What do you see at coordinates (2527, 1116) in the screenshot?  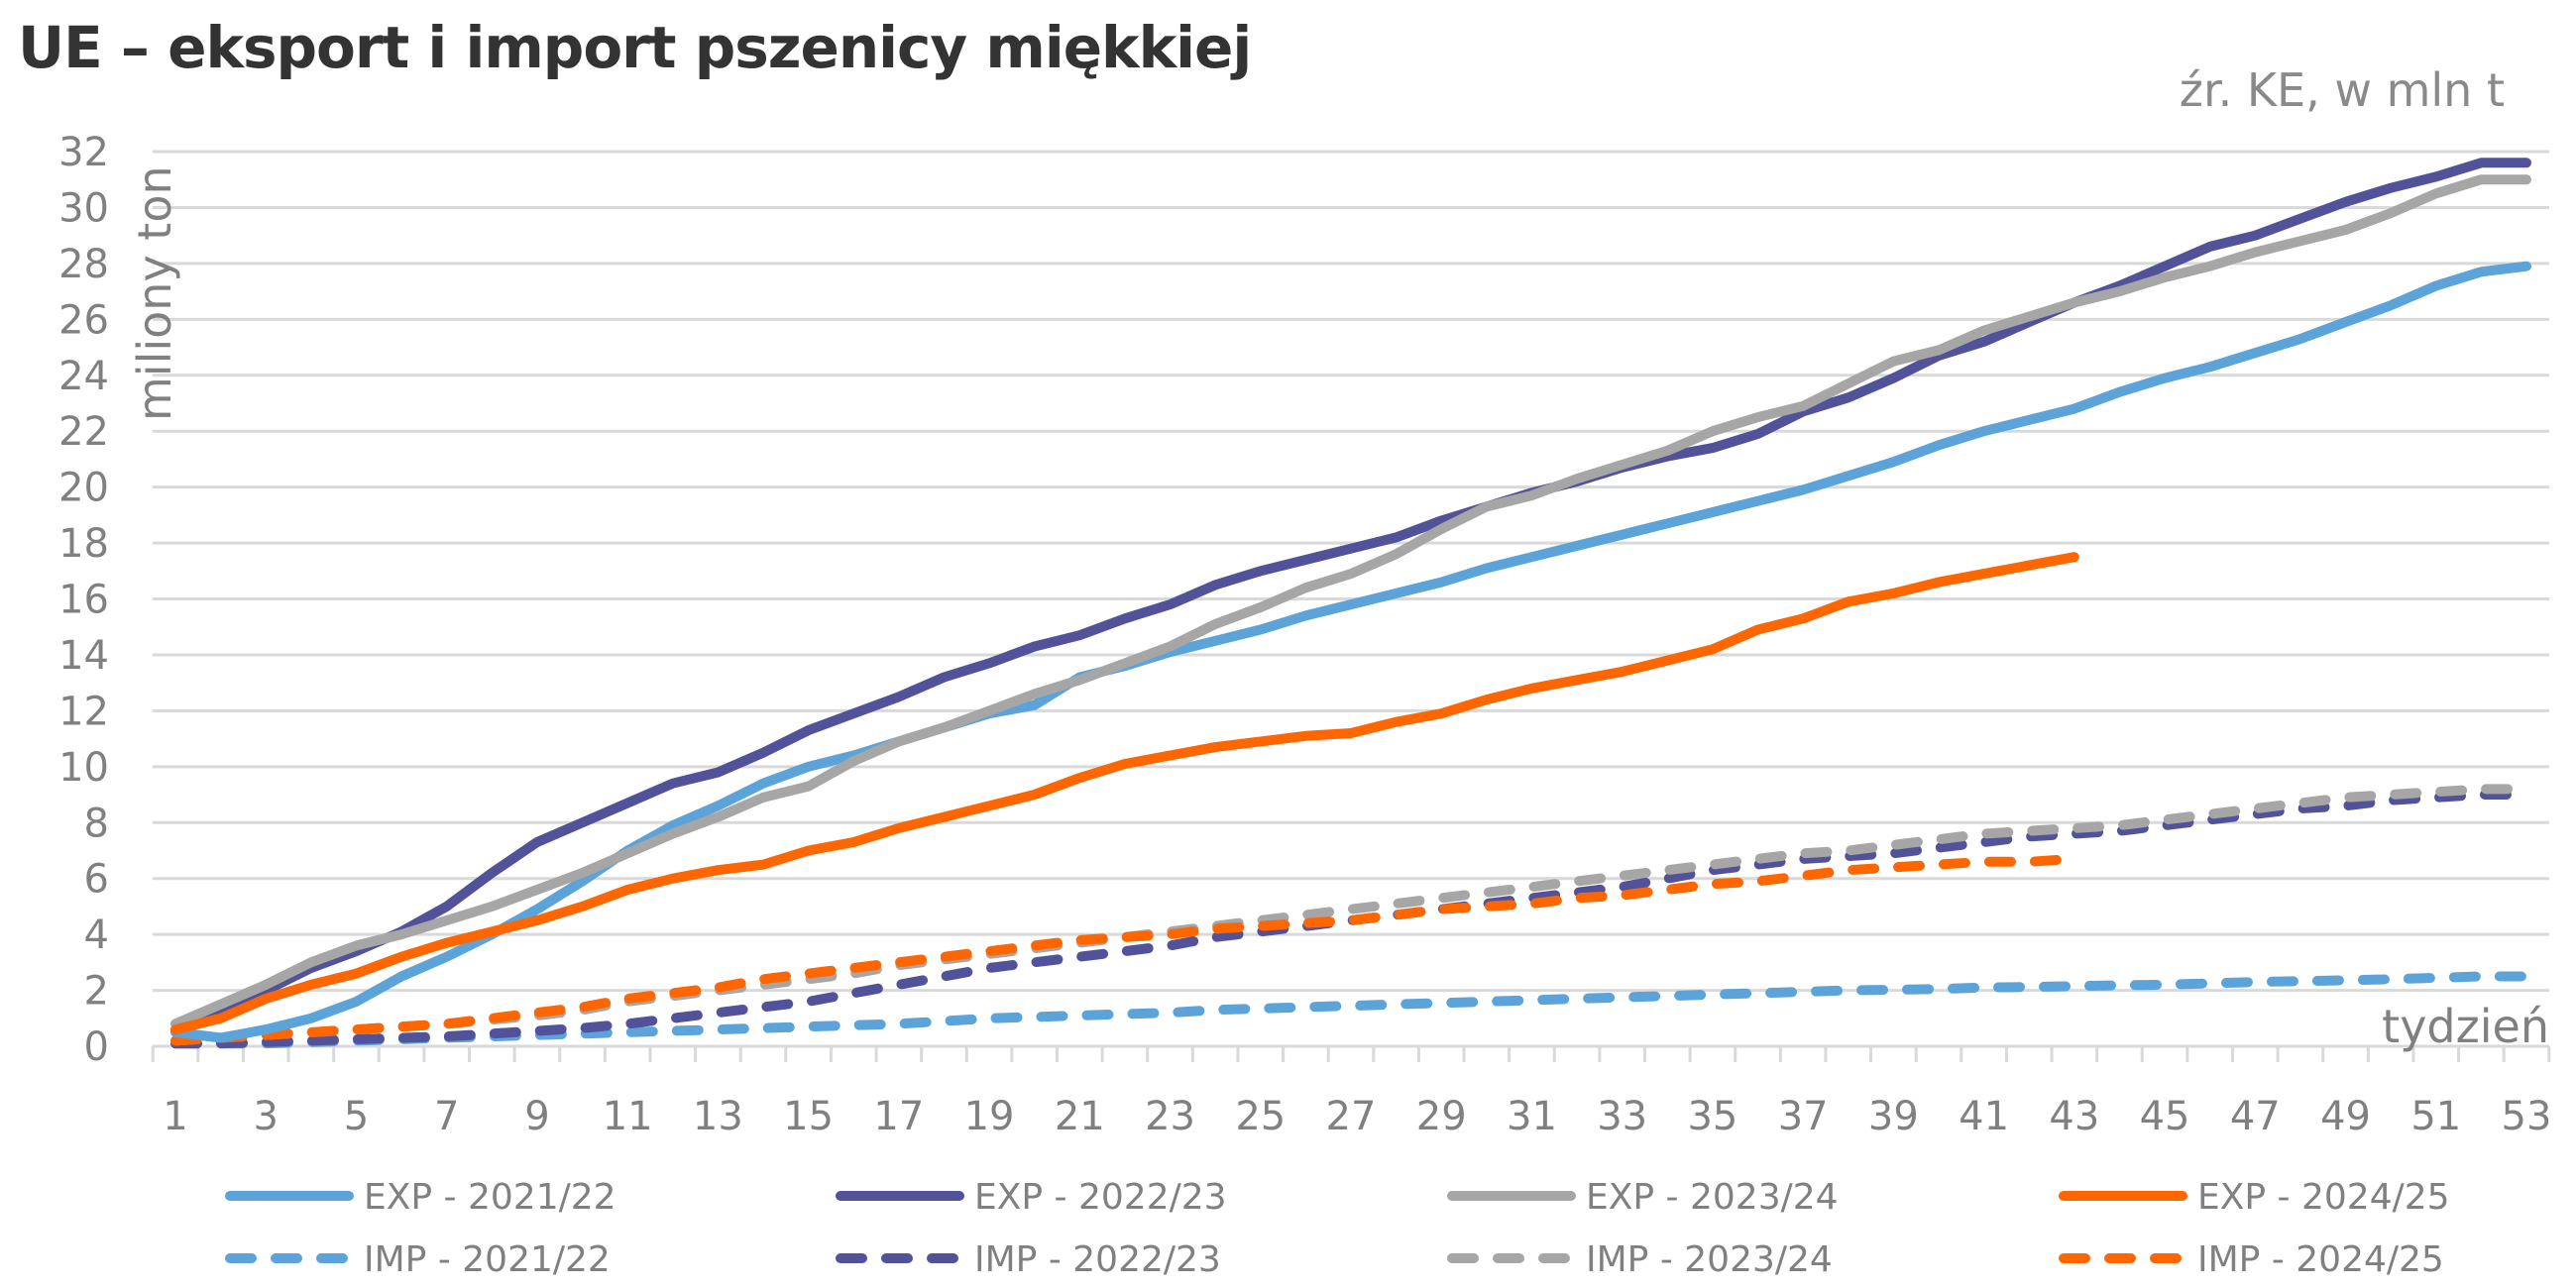 I see `x-tick-label: 53` at bounding box center [2527, 1116].